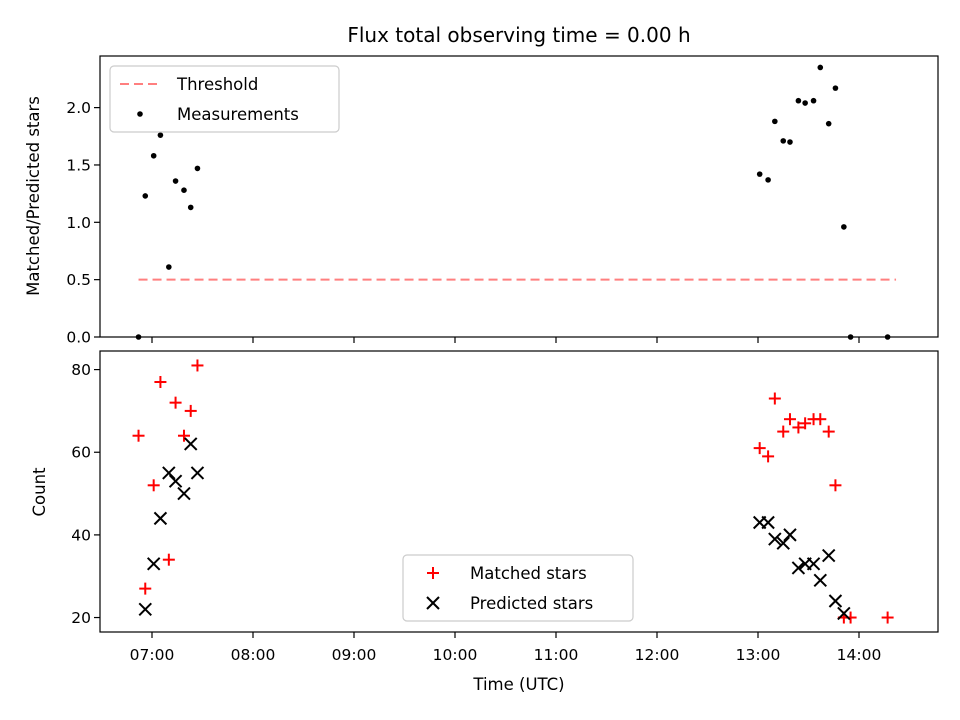 Image resolution: width=960 pixels, height=720 pixels. Describe the element at coordinates (78, 338) in the screenshot. I see `top-y-tick-label: 0.0` at that location.